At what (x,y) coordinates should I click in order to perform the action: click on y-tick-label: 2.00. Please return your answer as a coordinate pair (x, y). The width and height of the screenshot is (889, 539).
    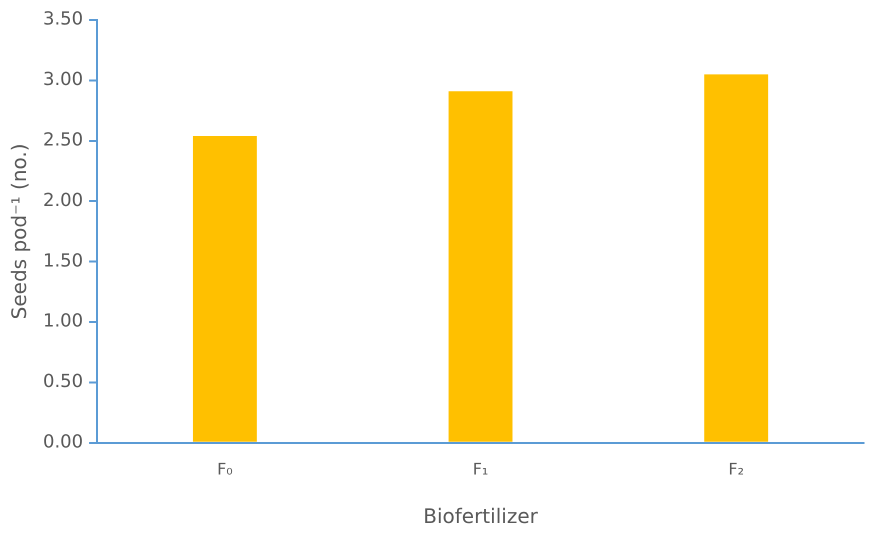
    Looking at the image, I should click on (63, 200).